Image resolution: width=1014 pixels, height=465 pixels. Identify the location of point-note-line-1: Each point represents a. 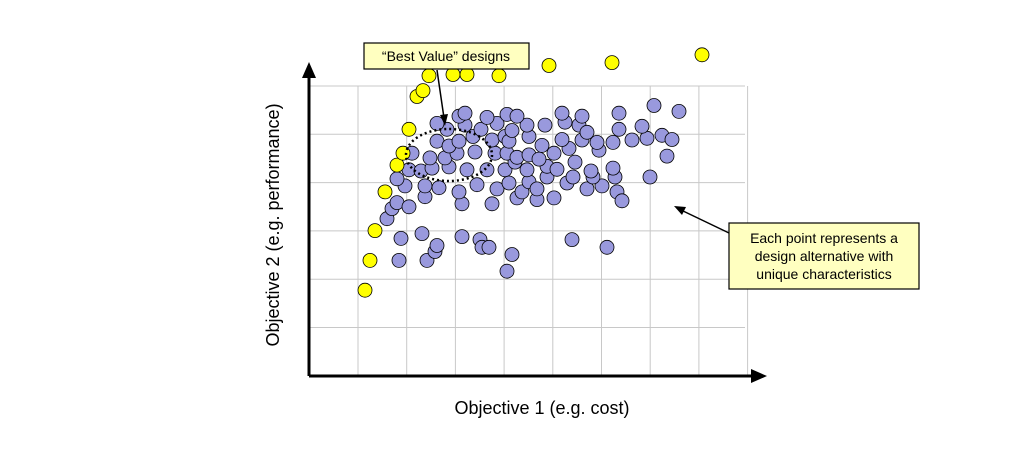
(824, 238).